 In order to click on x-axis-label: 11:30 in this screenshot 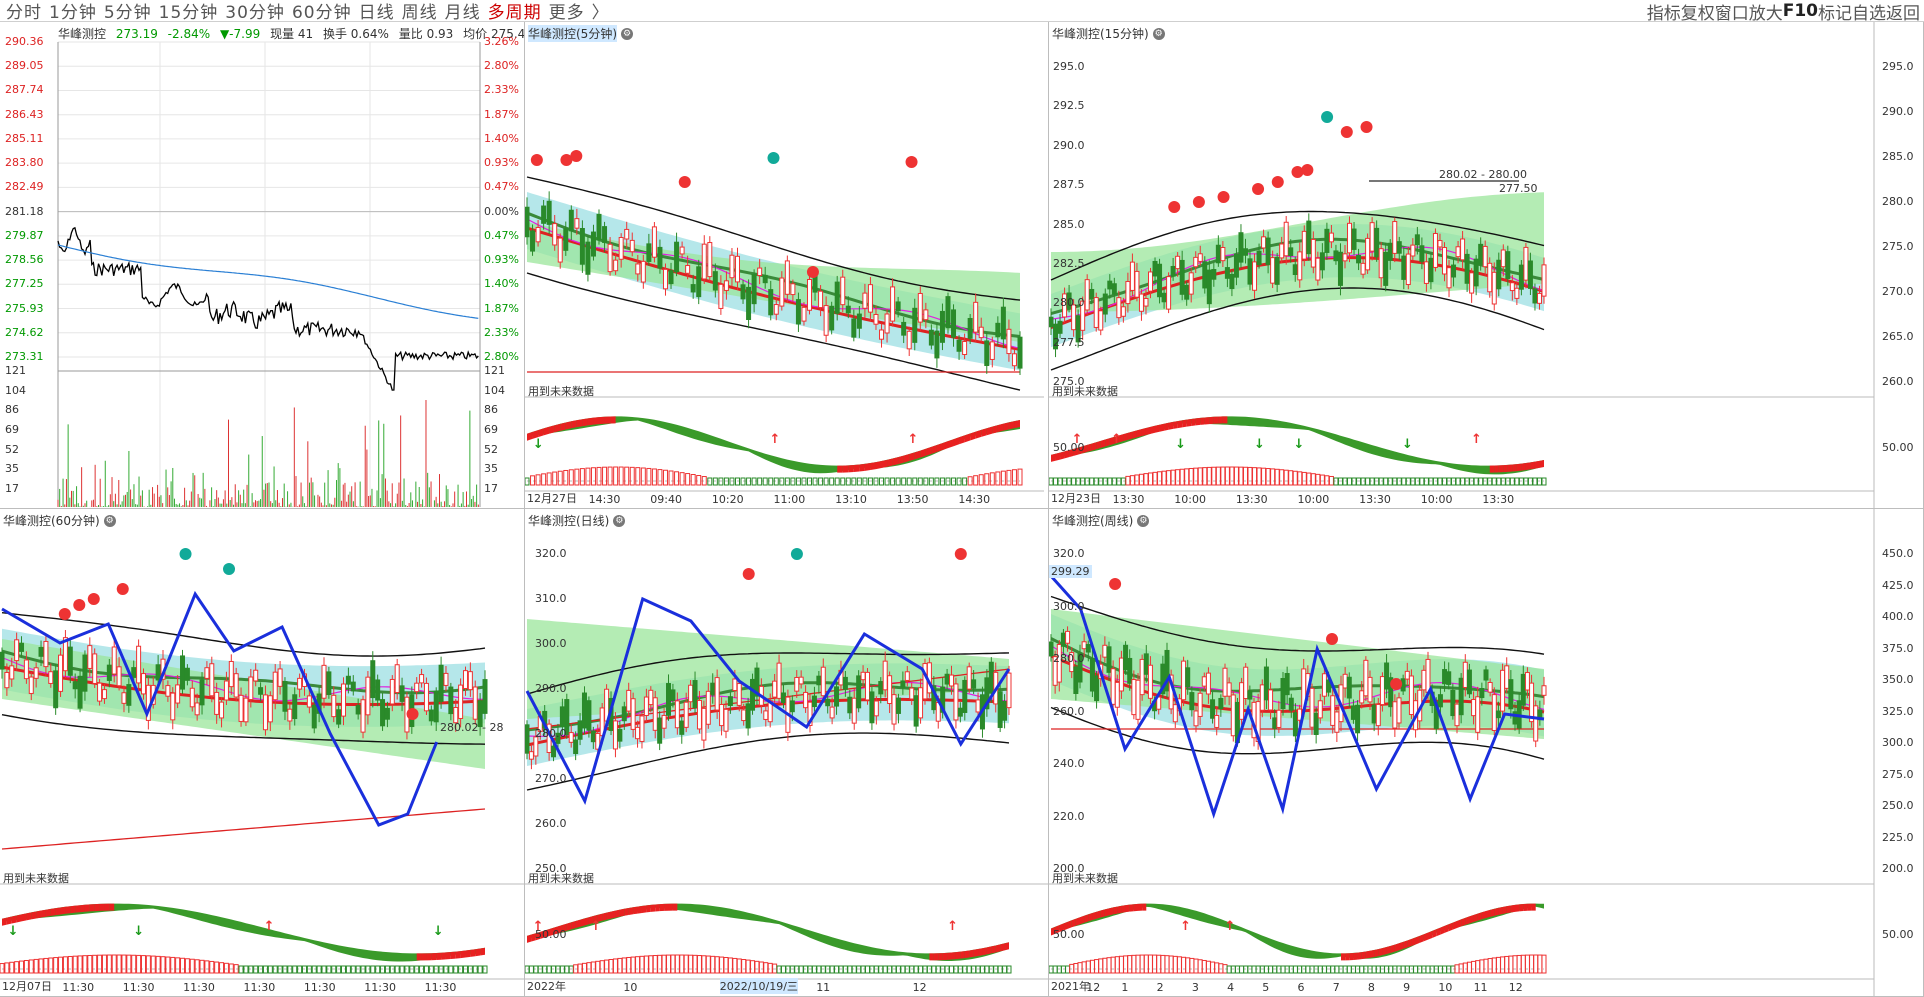, I will do `click(199, 987)`.